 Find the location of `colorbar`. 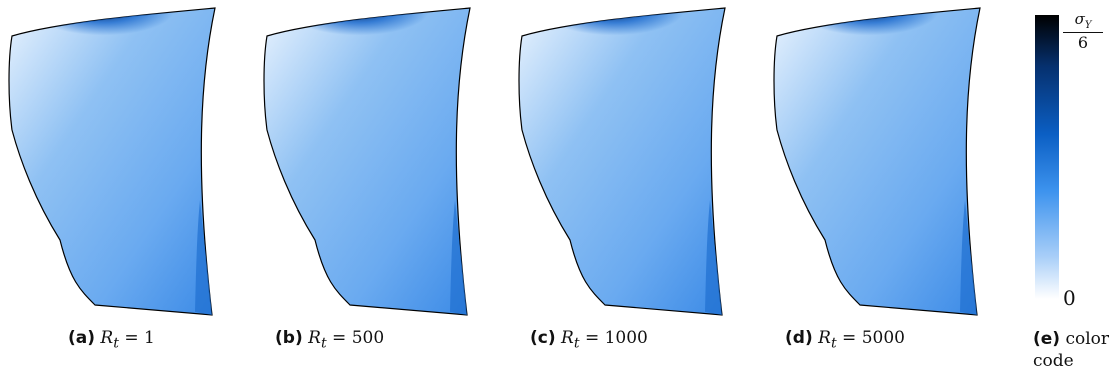

colorbar is located at coordinates (1047, 157).